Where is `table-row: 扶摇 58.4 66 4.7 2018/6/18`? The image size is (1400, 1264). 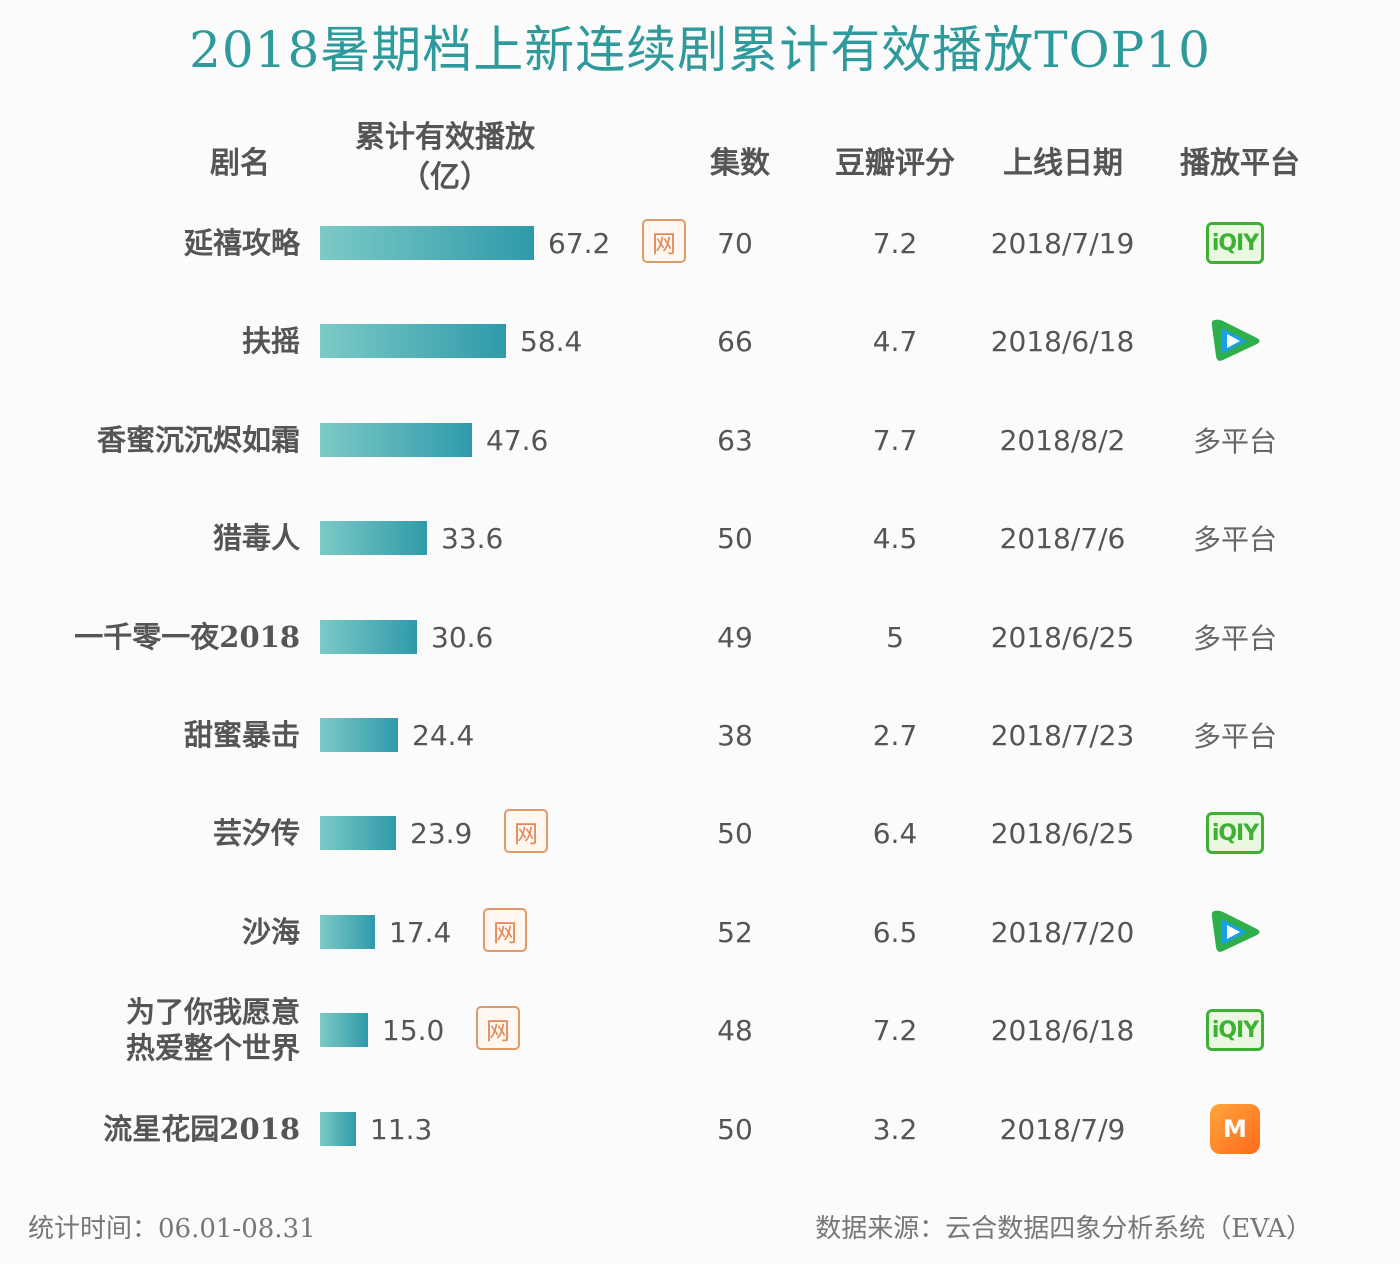 table-row: 扶摇 58.4 66 4.7 2018/6/18 is located at coordinates (700, 341).